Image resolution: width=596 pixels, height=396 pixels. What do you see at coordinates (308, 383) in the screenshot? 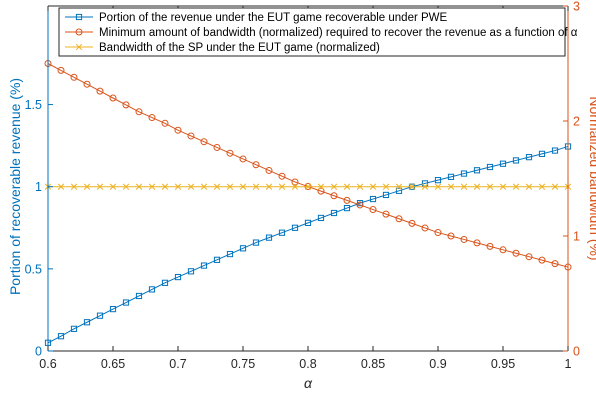
I see `x-axis-label: α` at bounding box center [308, 383].